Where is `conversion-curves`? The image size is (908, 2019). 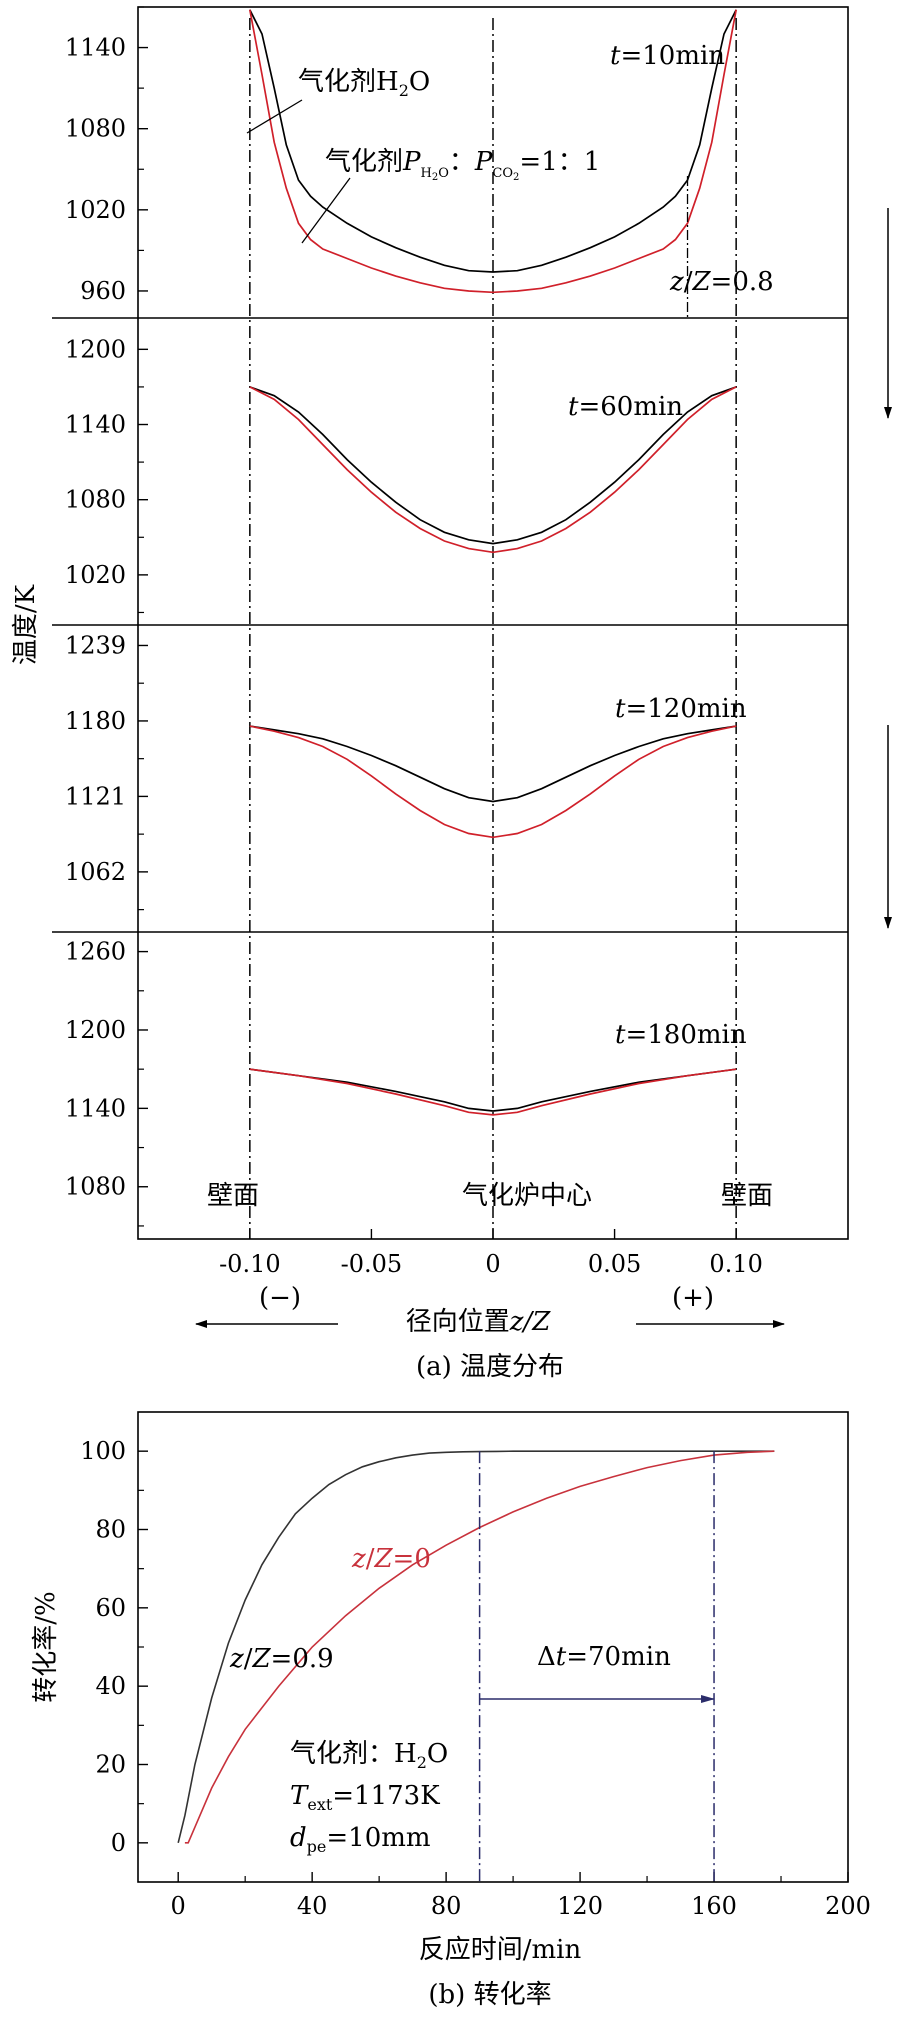
conversion-curves is located at coordinates (476, 1647).